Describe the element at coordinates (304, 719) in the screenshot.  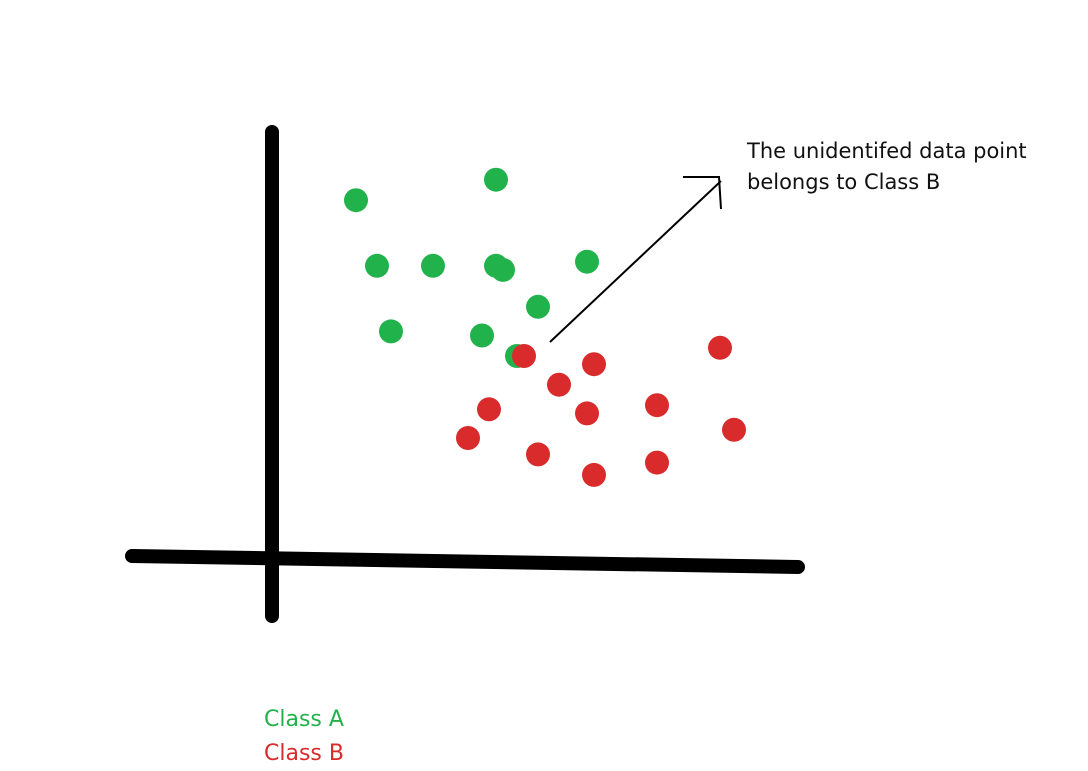
I see `legend-item-class-a: Class A` at that location.